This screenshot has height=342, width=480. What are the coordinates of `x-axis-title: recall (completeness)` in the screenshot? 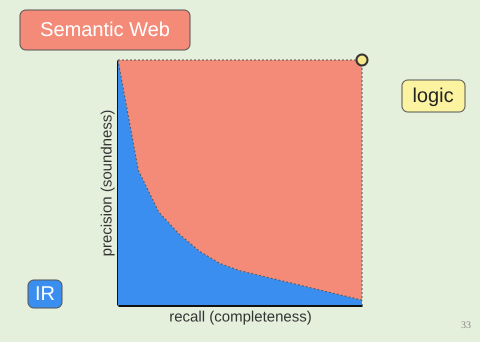 It's located at (240, 317).